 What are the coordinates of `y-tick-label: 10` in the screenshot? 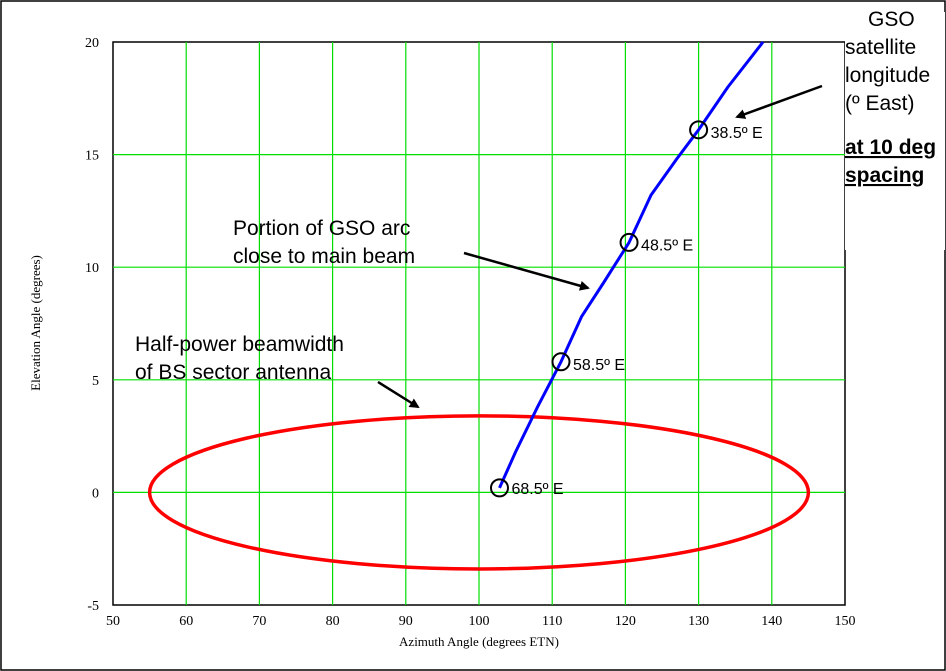 It's located at (92, 268).